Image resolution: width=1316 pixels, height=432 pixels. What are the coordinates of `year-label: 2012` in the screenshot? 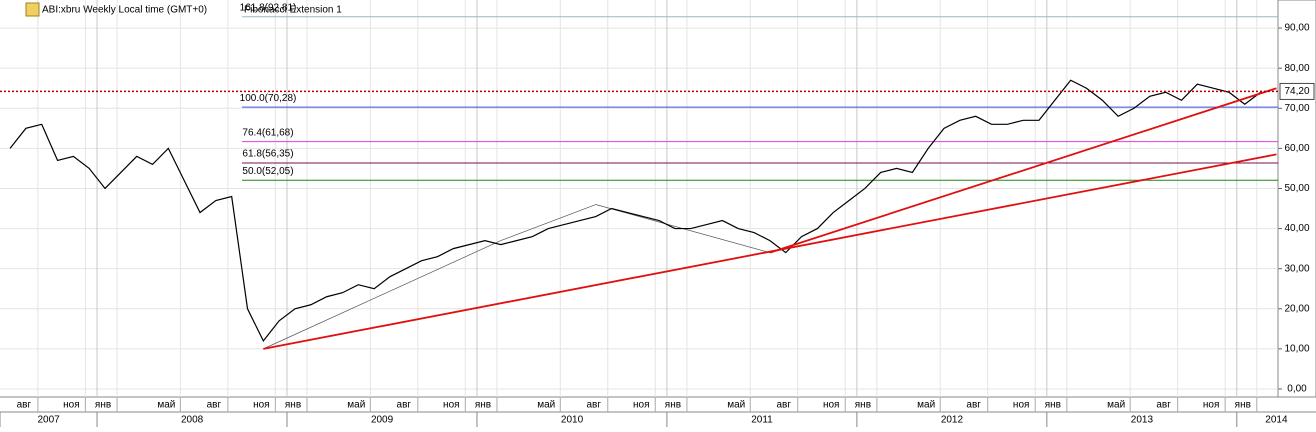 It's located at (952, 420).